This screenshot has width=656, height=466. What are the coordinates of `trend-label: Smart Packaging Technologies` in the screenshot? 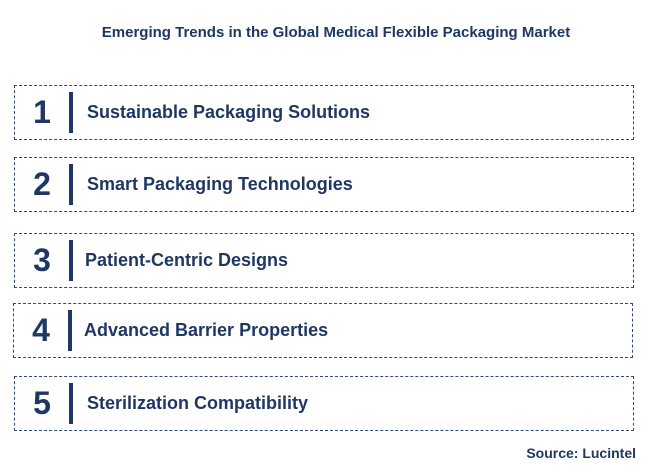 It's located at (220, 184).